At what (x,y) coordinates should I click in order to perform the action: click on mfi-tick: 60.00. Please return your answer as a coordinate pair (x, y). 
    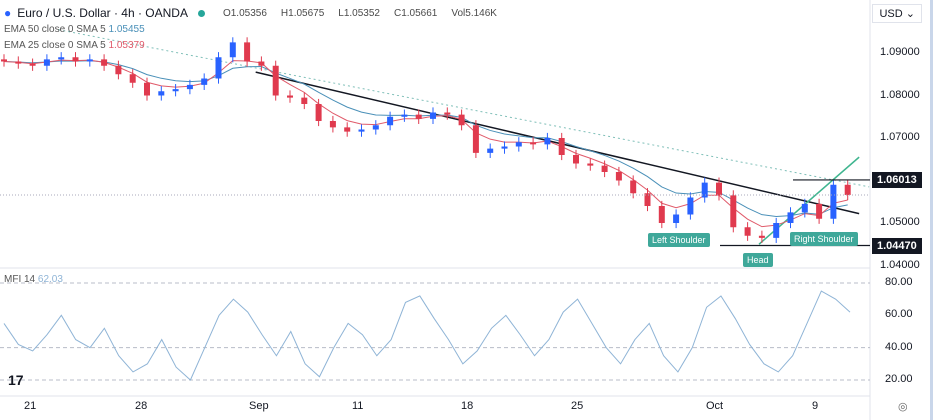
    Looking at the image, I should click on (899, 314).